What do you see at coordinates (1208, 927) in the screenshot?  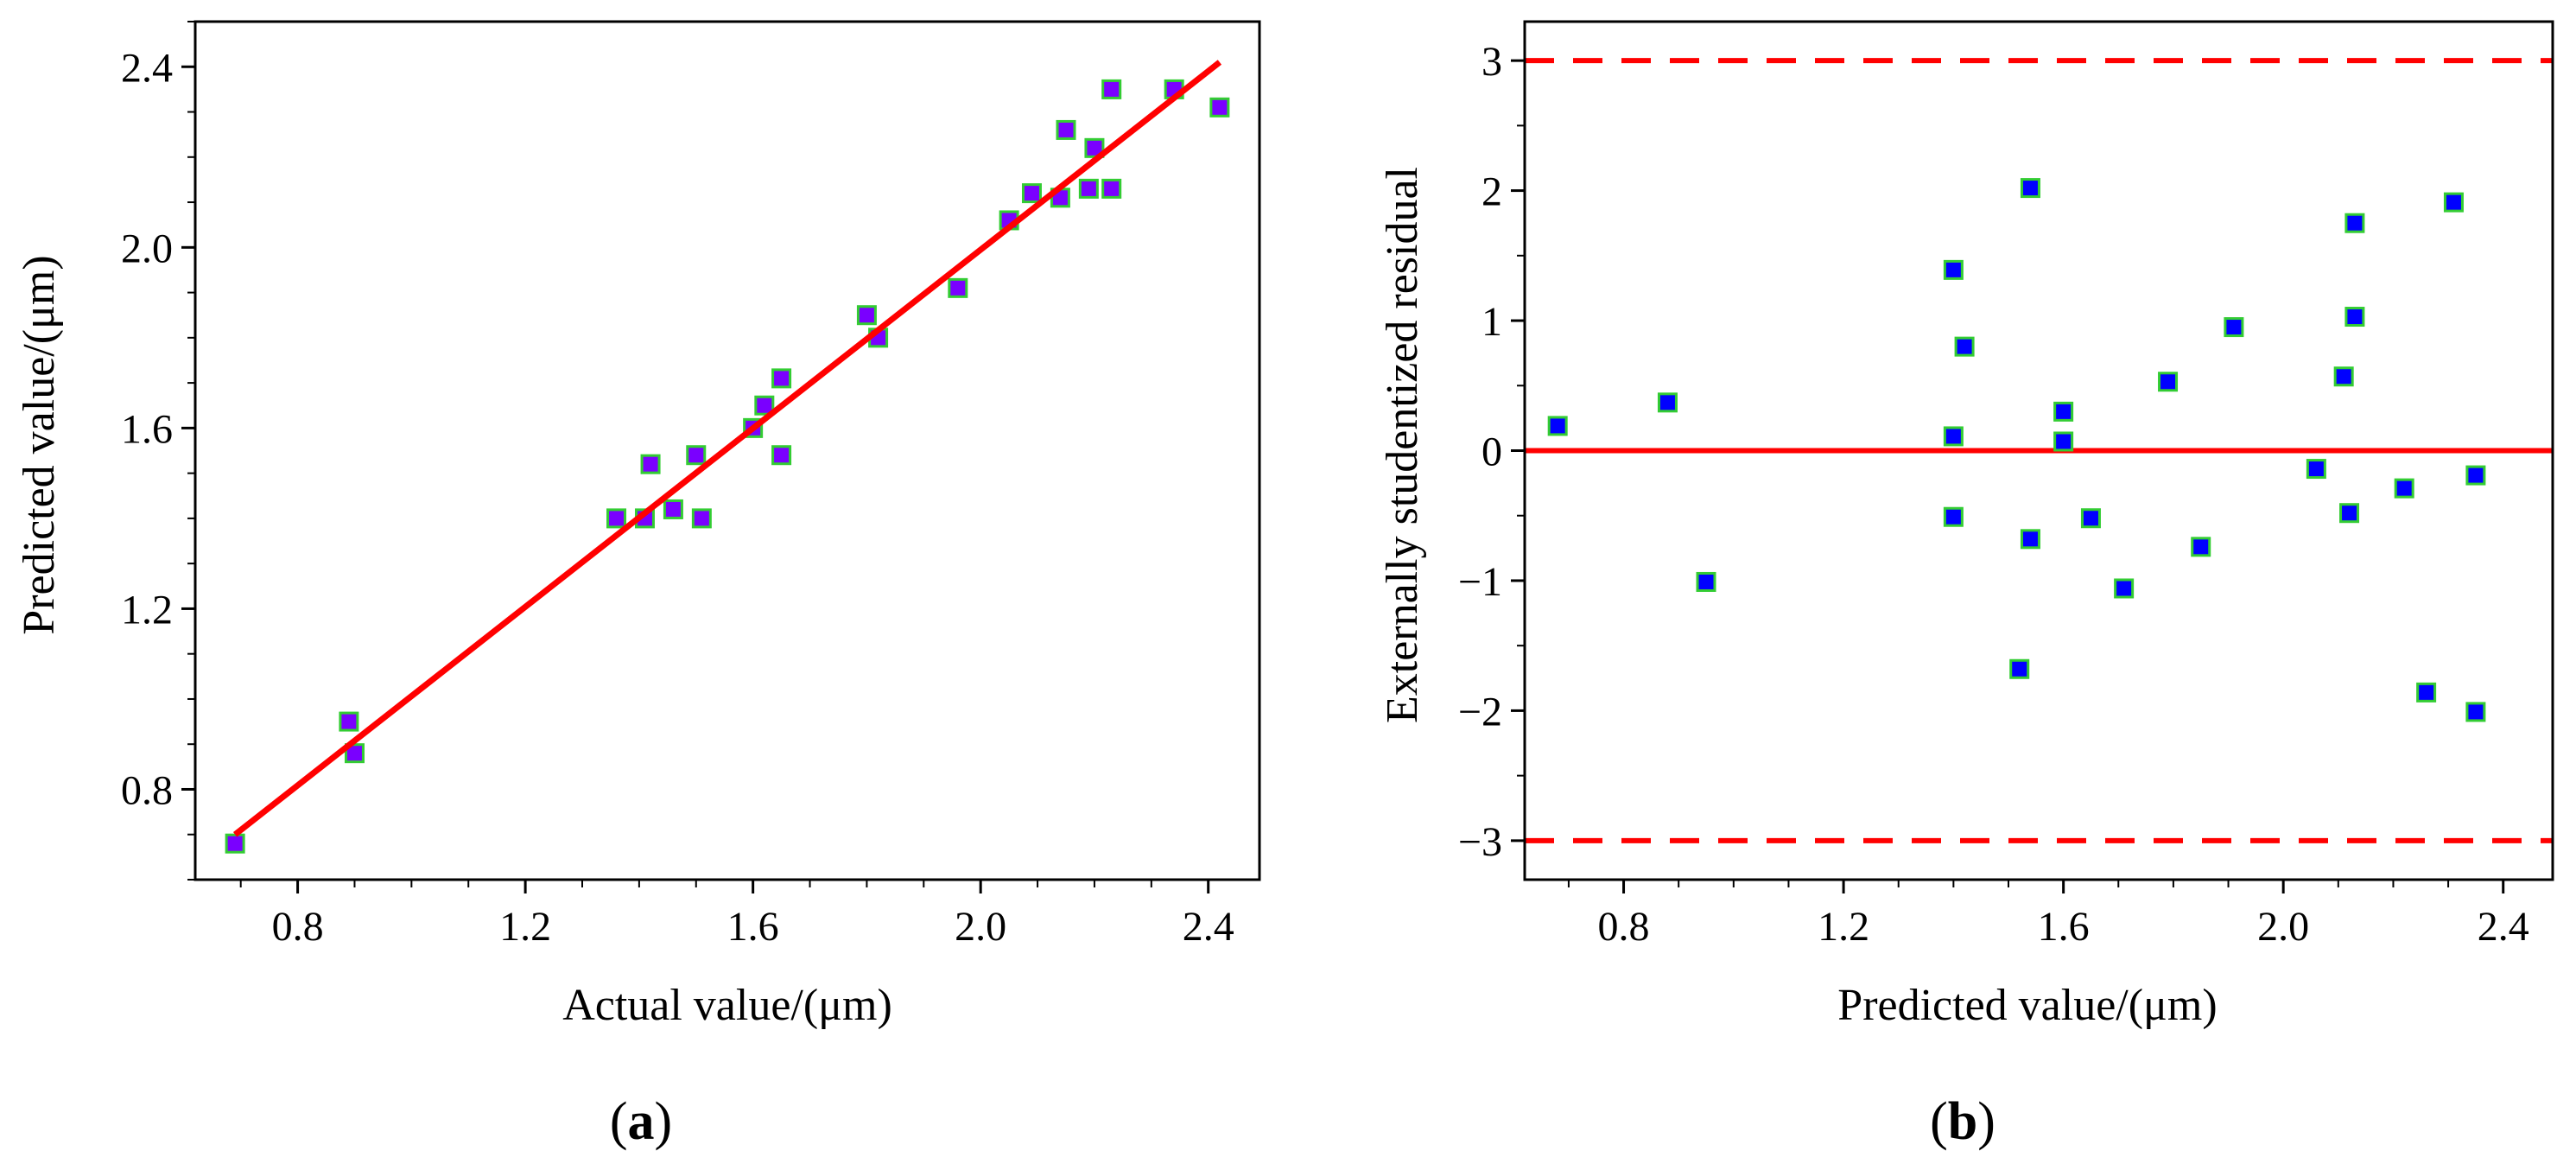 I see `panel-a-x-tick-label: 2.4` at bounding box center [1208, 927].